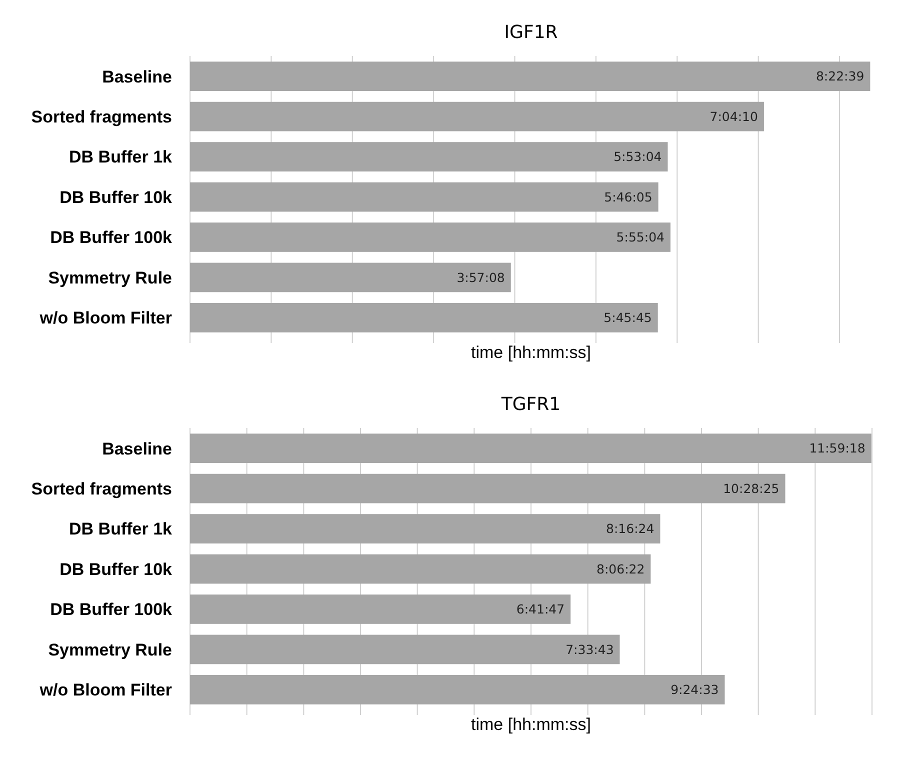  I want to click on chart-title: TGFR1, so click(530, 404).